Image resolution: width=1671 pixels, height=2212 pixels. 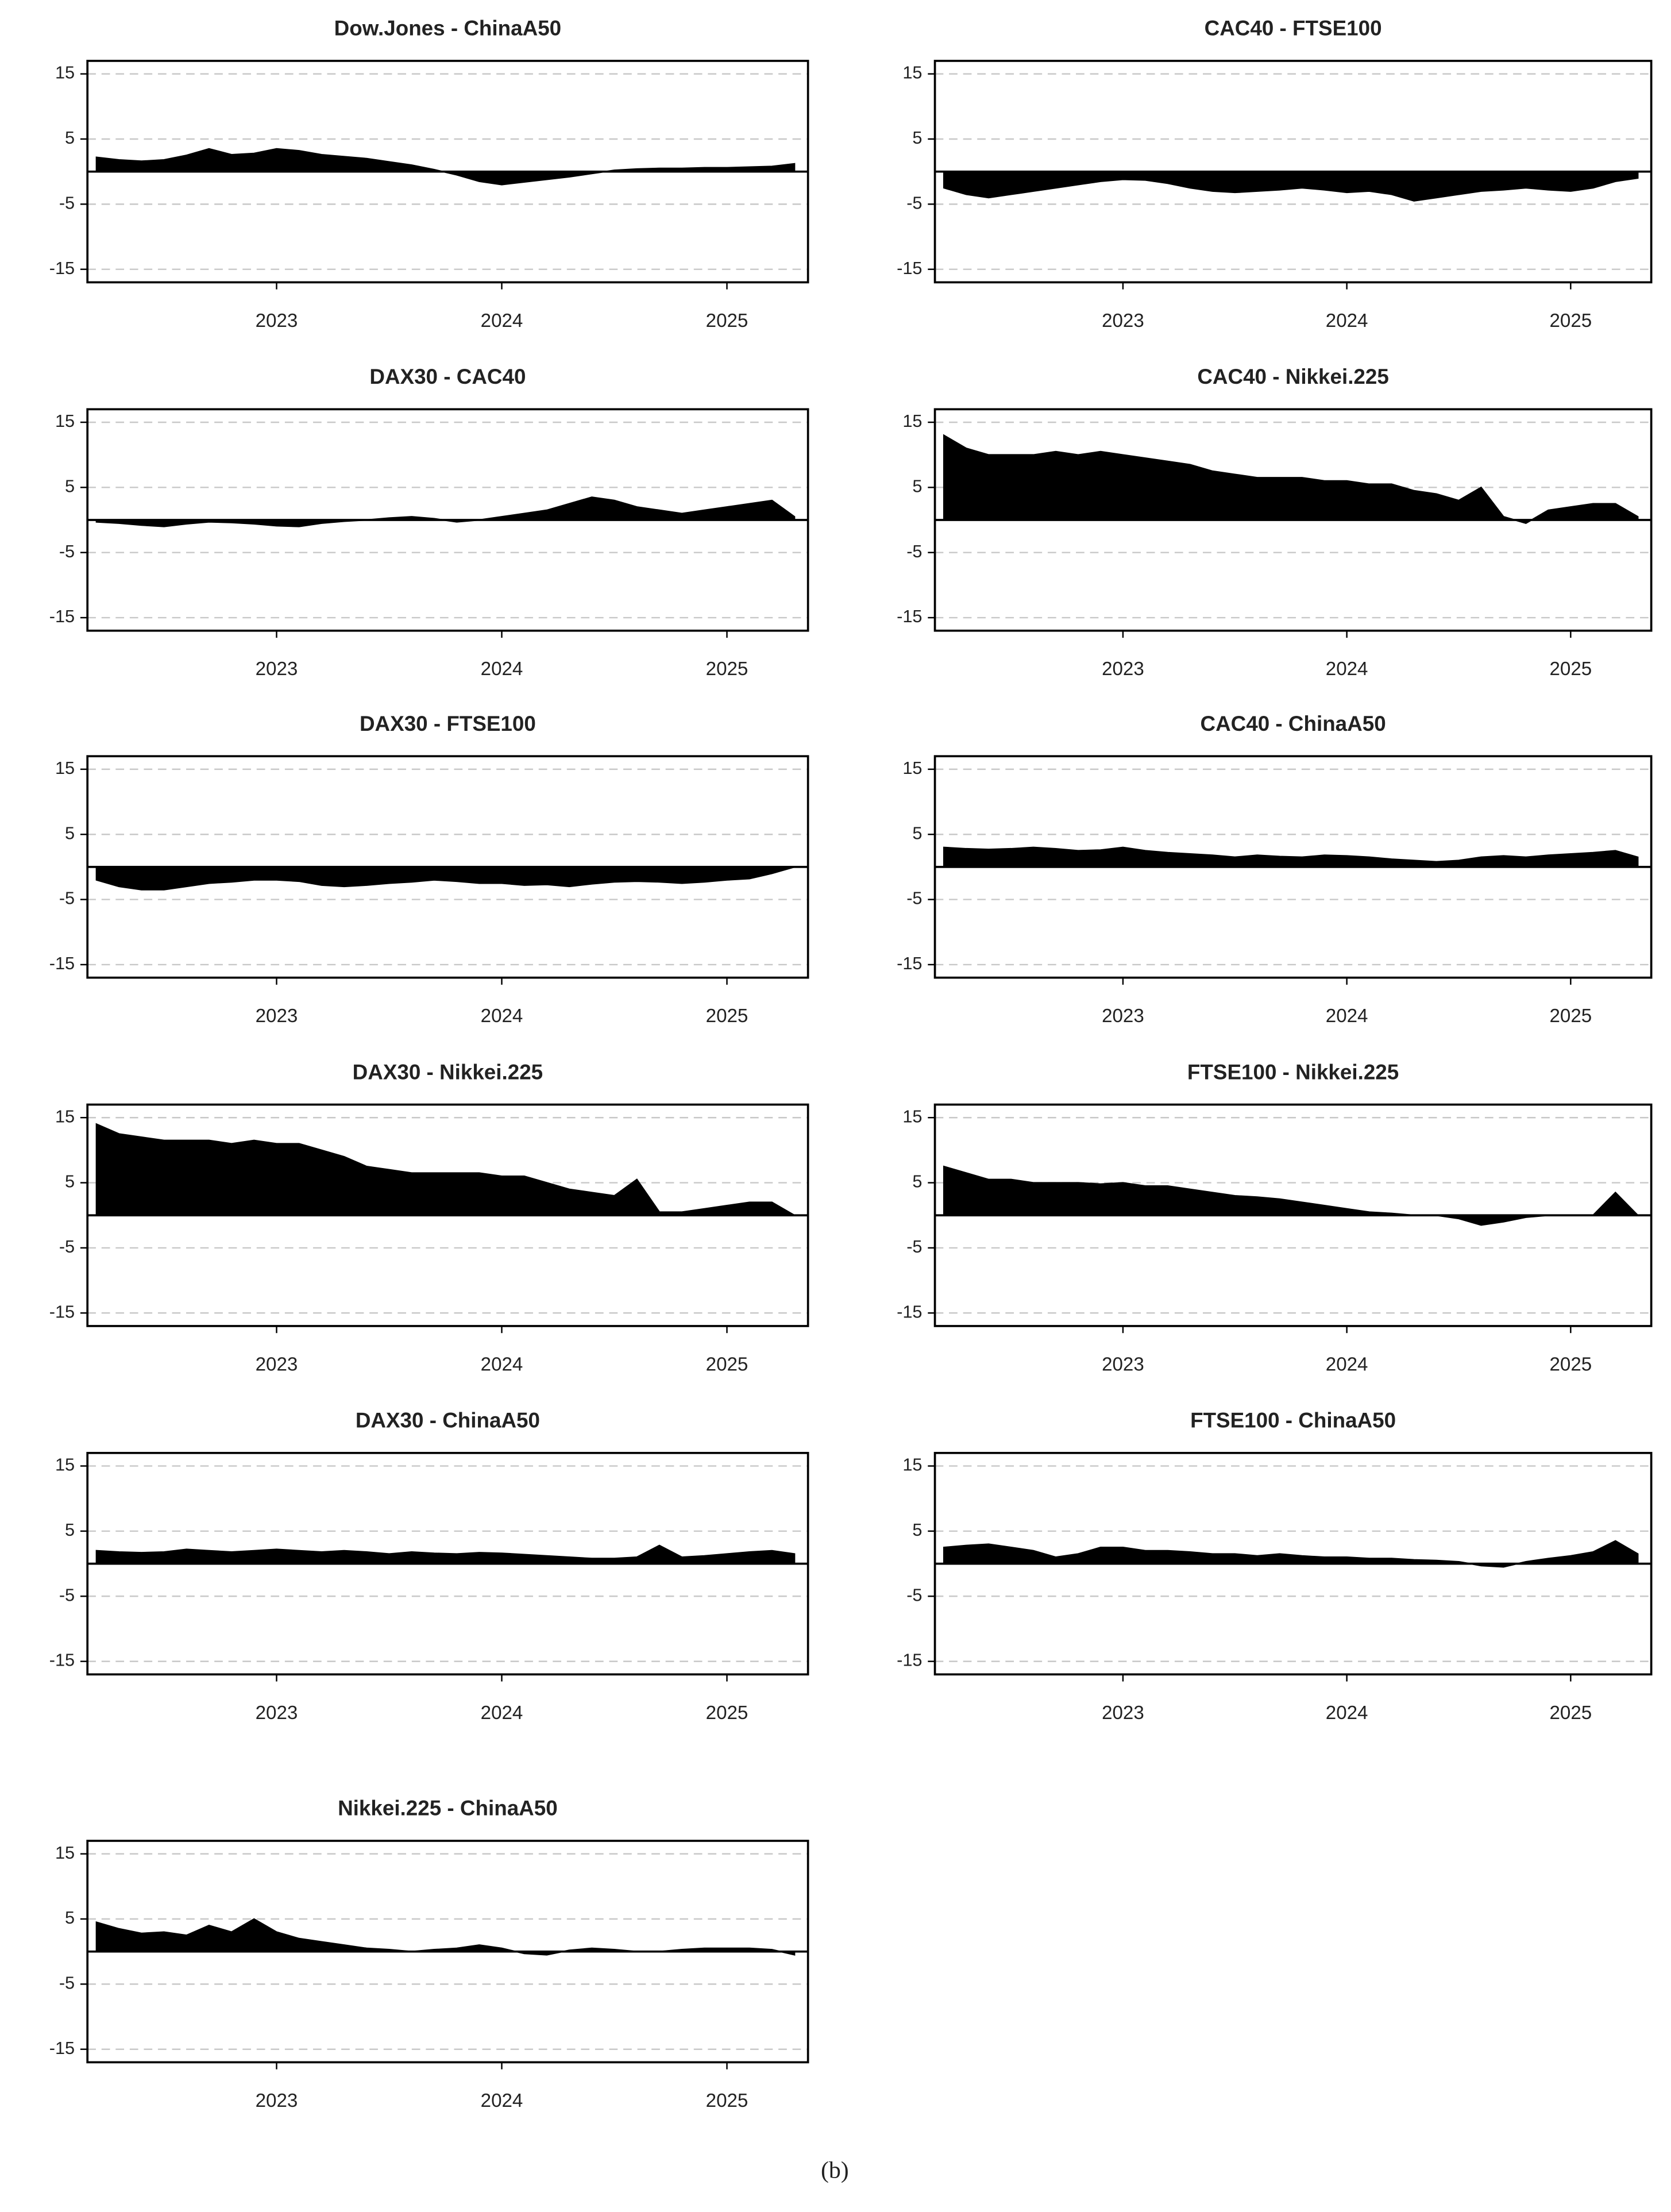 I want to click on panel: FTSE100 - ChinaA50 -15 -5 5 15 2023 2024 2025, so click(x=1275, y=1566).